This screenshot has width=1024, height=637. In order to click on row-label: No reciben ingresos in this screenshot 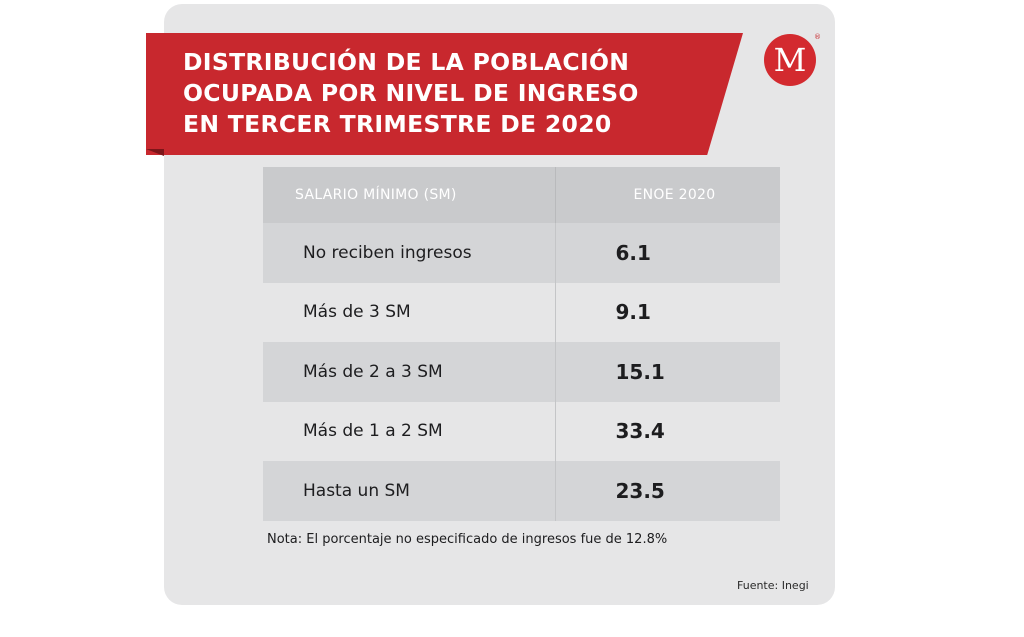, I will do `click(409, 253)`.